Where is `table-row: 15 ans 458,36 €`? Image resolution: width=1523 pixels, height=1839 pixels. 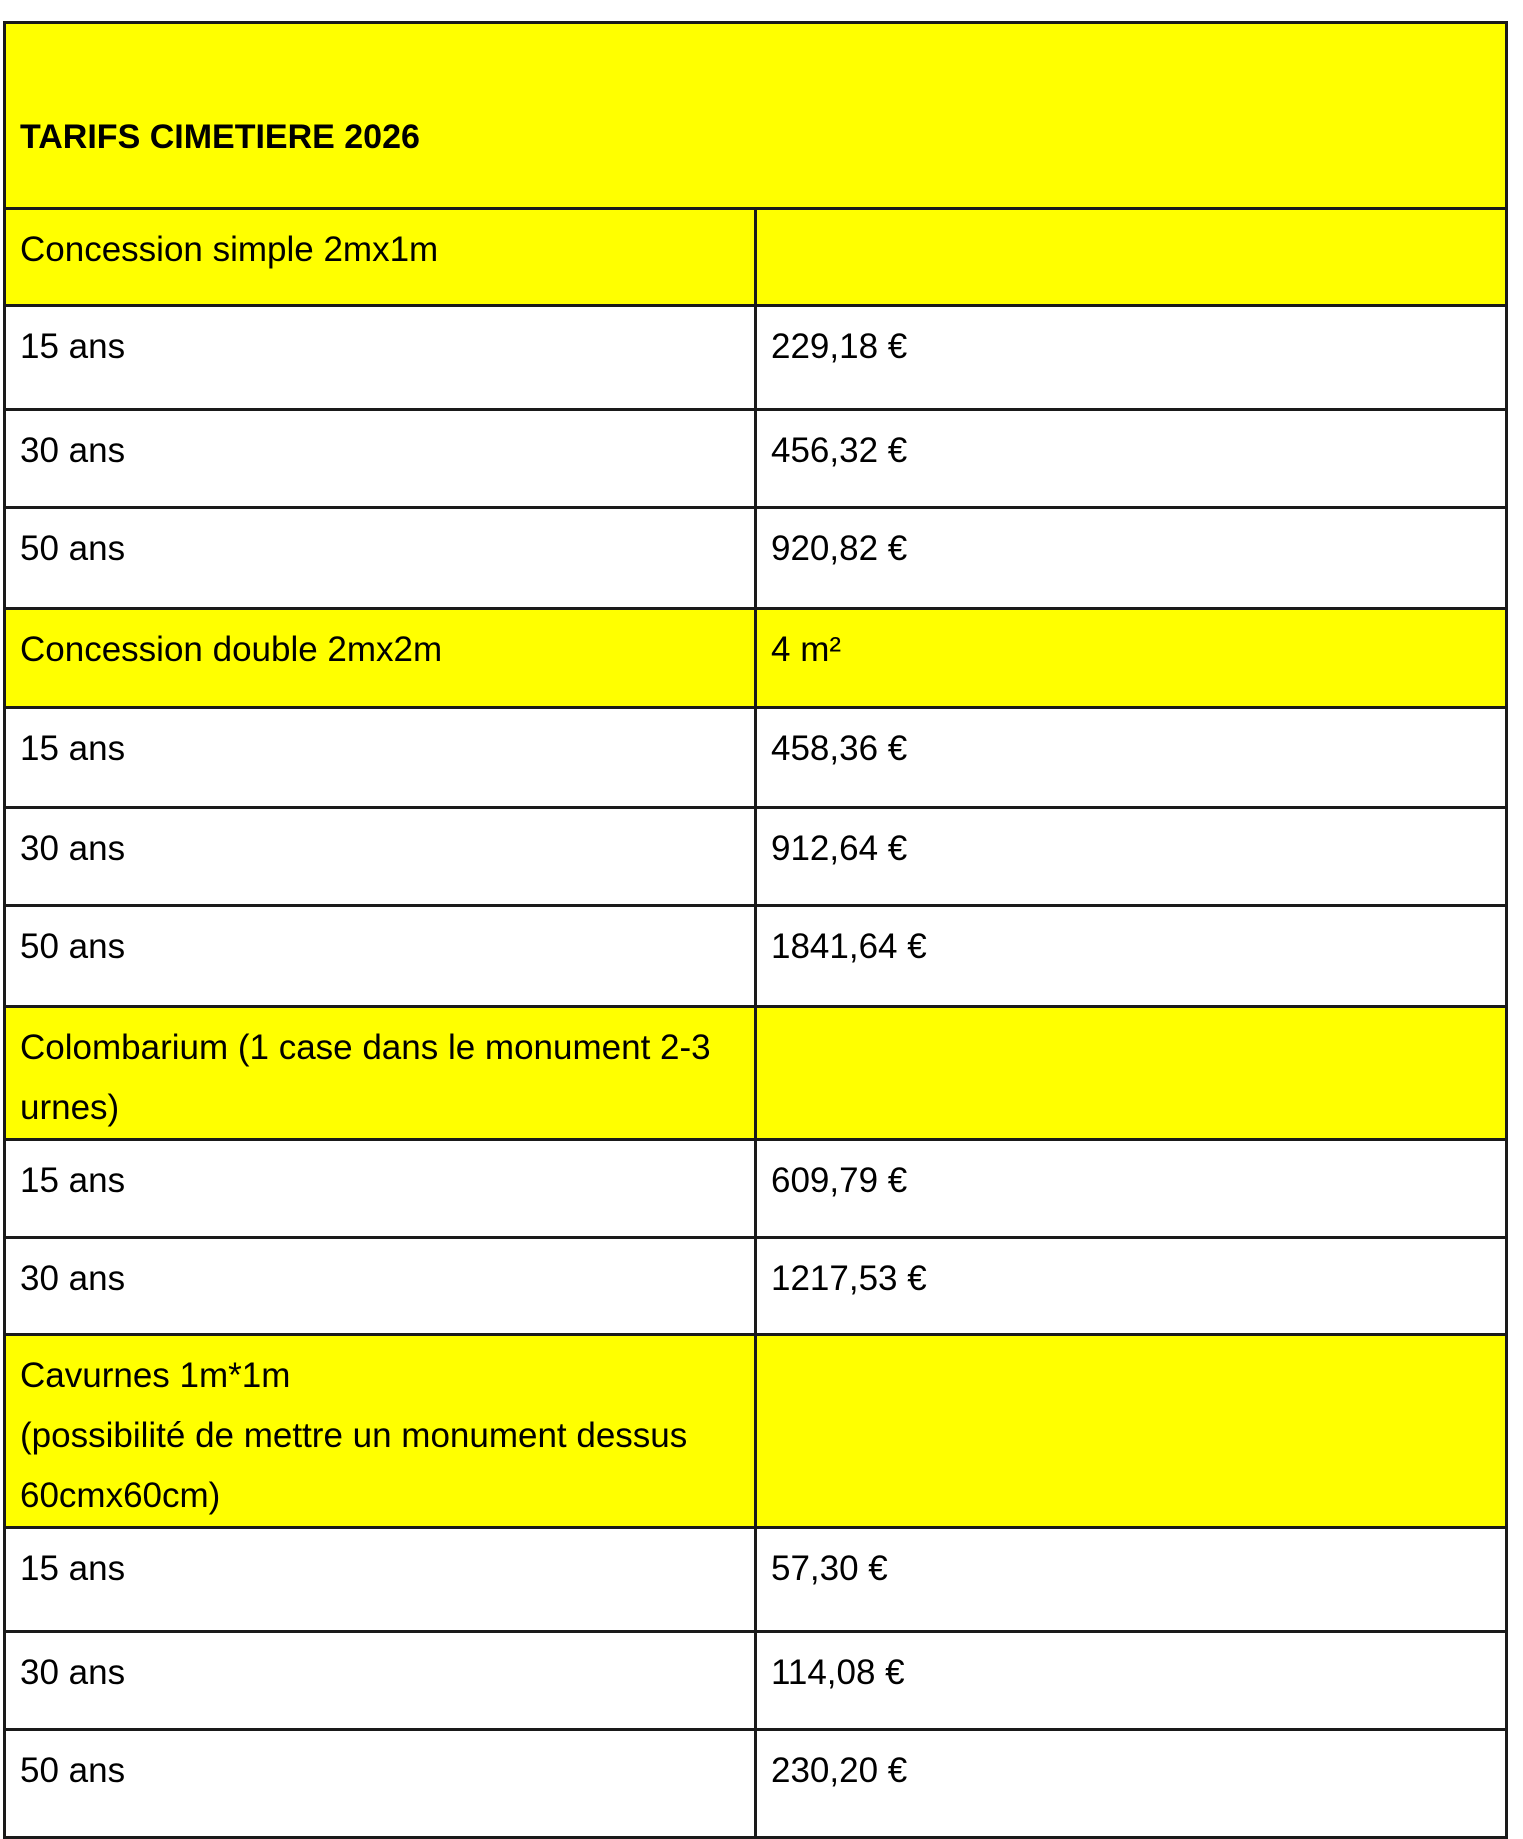
table-row: 15 ans 458,36 € is located at coordinates (755, 757).